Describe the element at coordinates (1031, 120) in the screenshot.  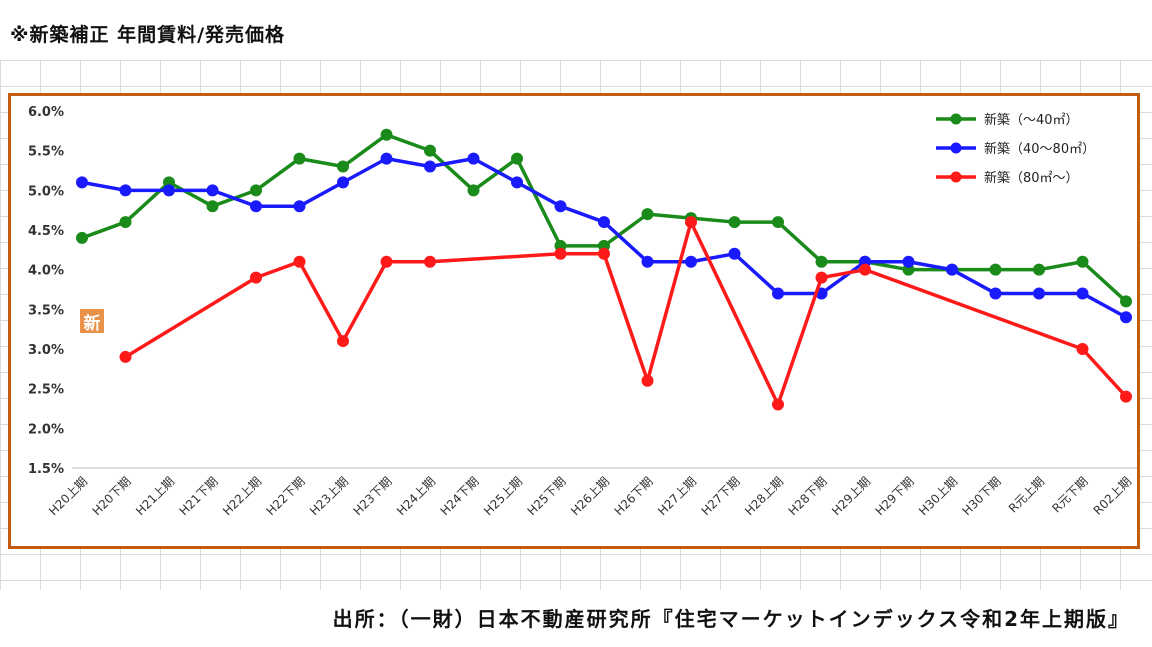
I see `legend-label: 新築（～40㎡）` at that location.